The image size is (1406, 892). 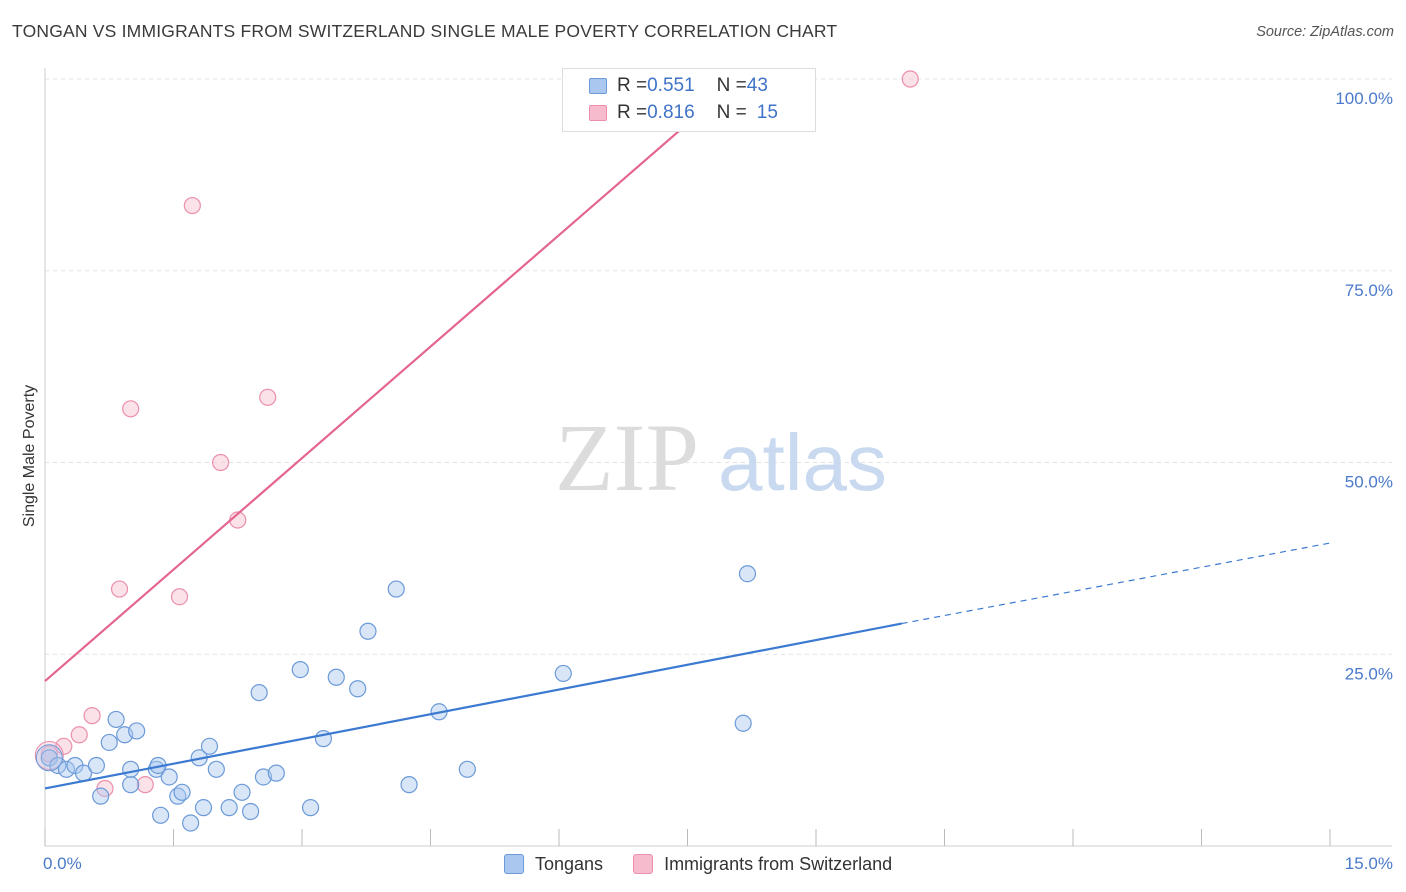 What do you see at coordinates (1369, 482) in the screenshot?
I see `y-tick-label: 50.0%` at bounding box center [1369, 482].